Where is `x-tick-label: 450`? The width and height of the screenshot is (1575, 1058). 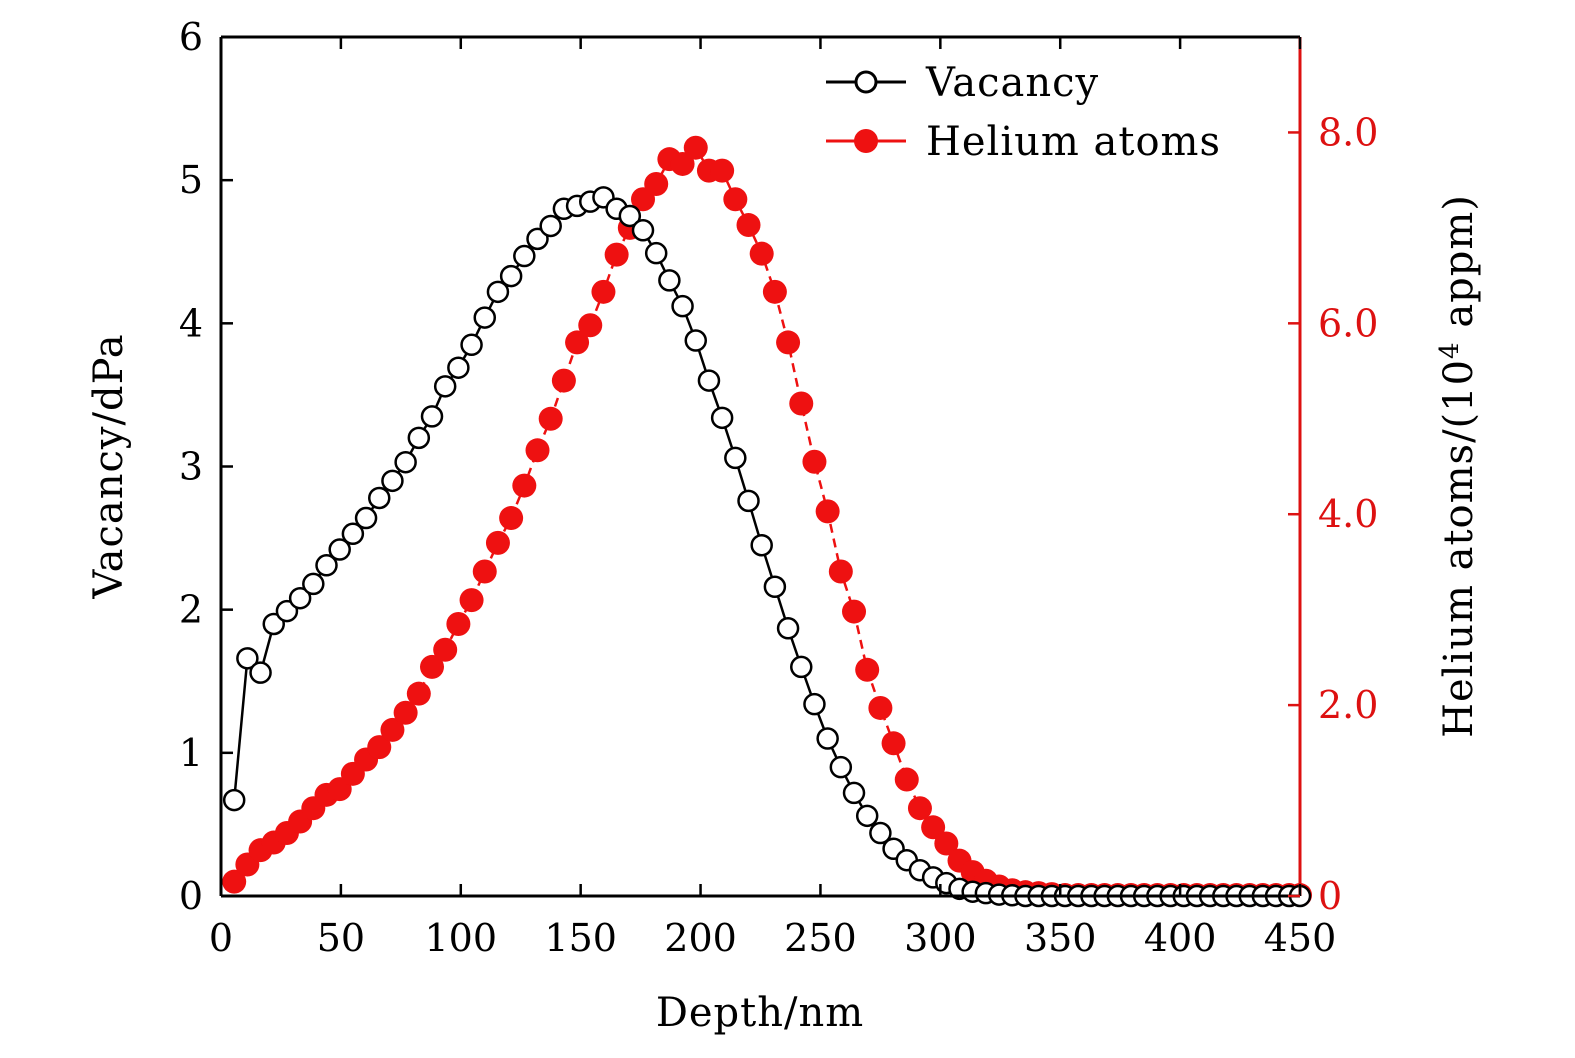
x-tick-label: 450 is located at coordinates (1300, 938).